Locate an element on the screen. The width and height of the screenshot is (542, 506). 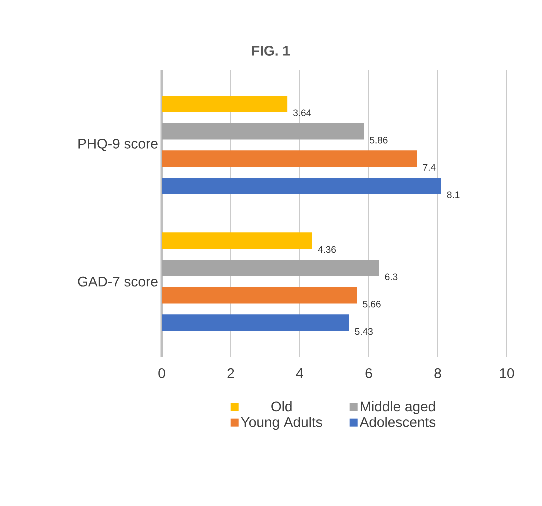
y-tick-label: PHQ-9 score is located at coordinates (118, 145).